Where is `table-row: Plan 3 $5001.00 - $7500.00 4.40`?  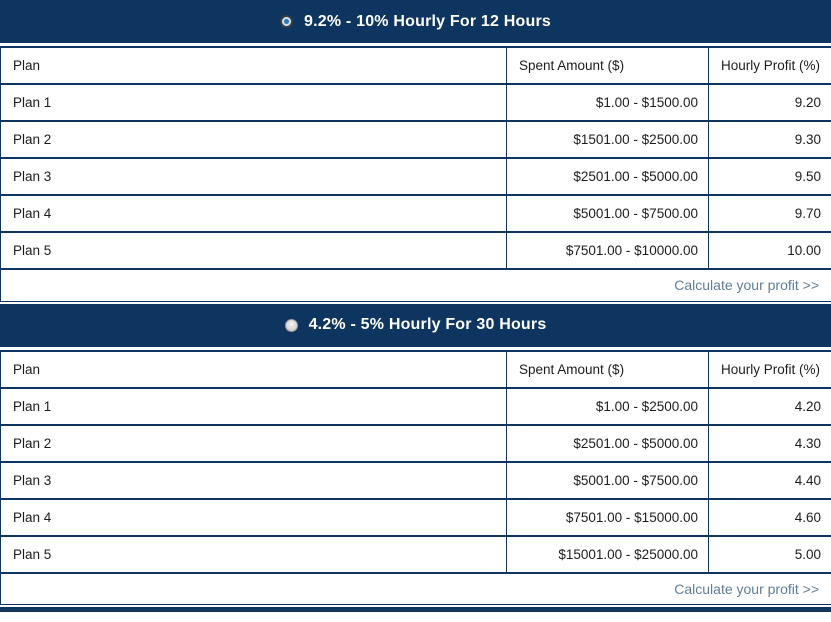 table-row: Plan 3 $5001.00 - $7500.00 4.40 is located at coordinates (415, 480).